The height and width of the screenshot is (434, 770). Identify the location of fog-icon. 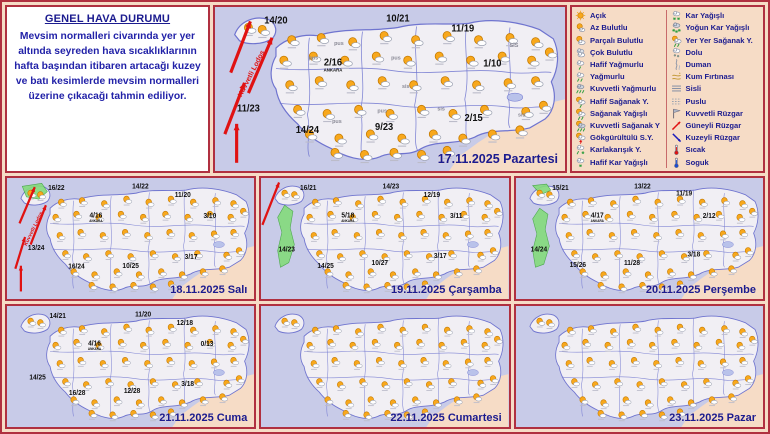
(676, 88).